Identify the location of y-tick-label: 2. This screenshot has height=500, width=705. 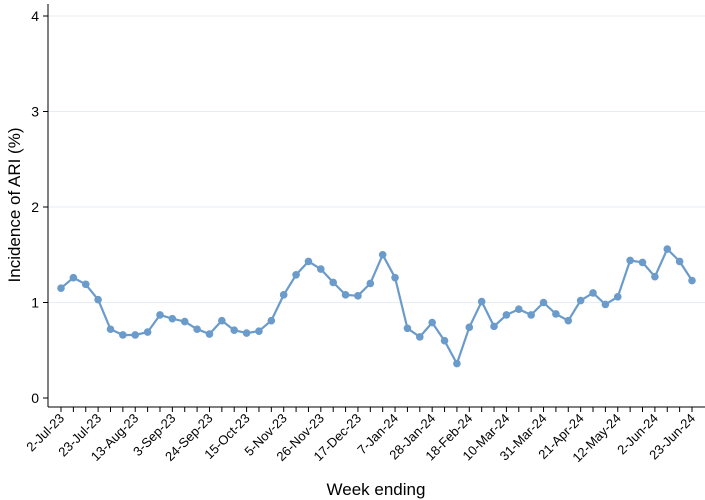
(35, 207).